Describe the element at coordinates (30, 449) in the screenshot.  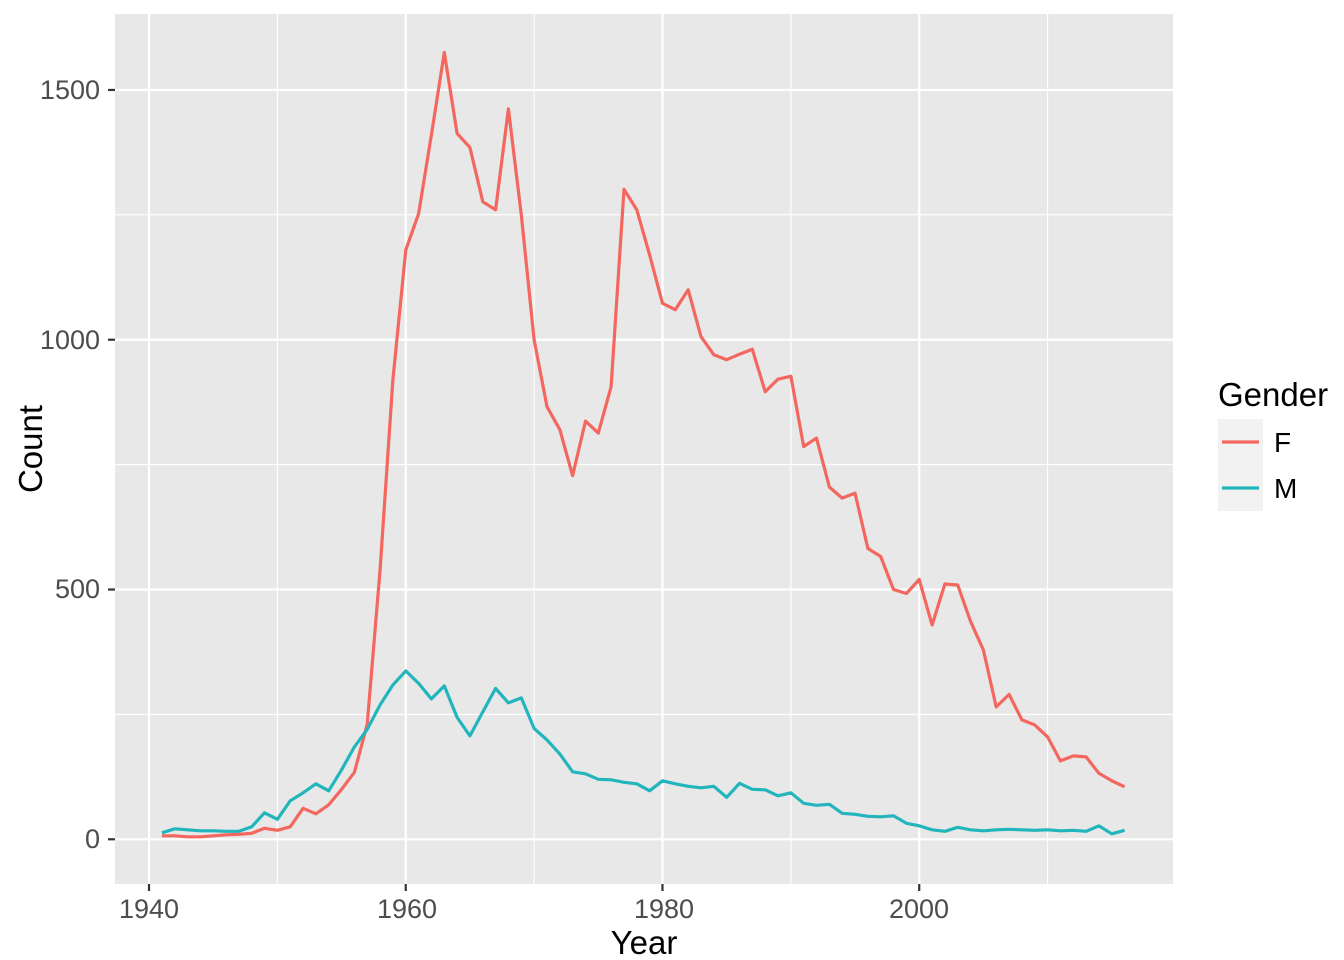
I see `y-axis-title: Count` at that location.